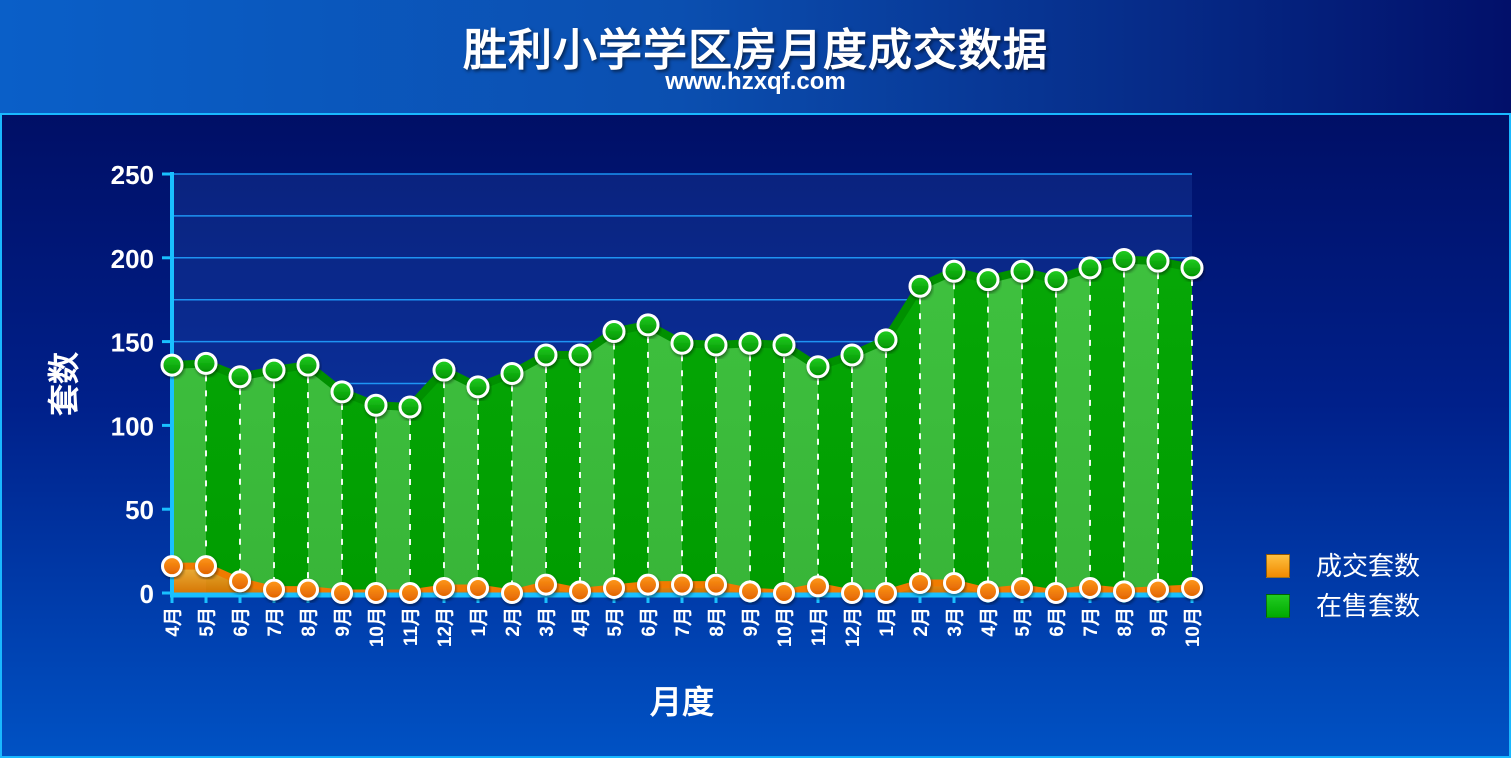 The height and width of the screenshot is (758, 1511). I want to click on chart-title: 胜利小学学区房月度成交数据, so click(755, 50).